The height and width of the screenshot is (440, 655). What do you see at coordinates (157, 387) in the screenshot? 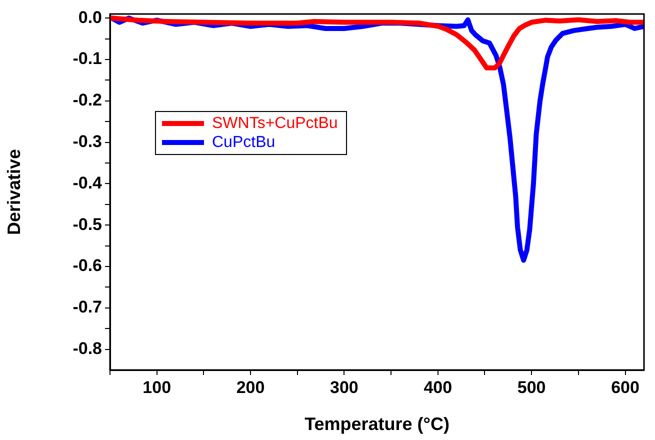
I see `x-tick-label: 100` at bounding box center [157, 387].